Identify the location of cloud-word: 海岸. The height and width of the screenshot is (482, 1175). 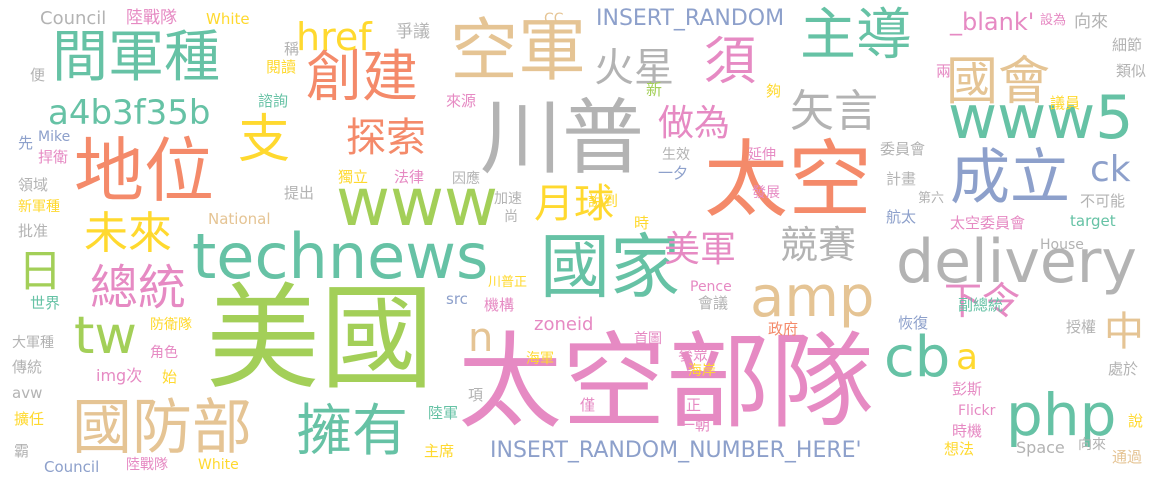
(702, 371).